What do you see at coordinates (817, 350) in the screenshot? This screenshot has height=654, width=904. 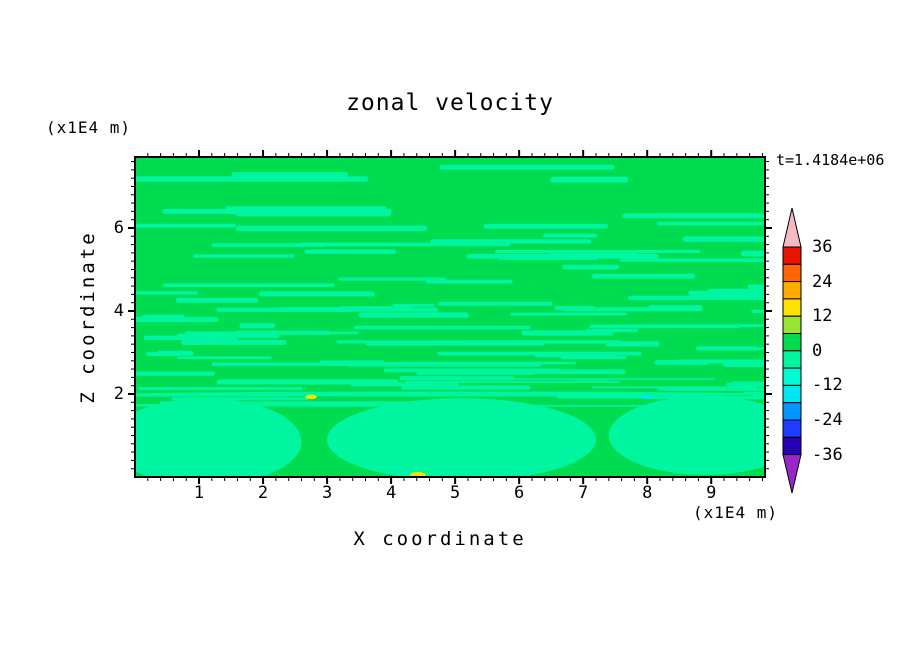 I see `colorbar-tick-label: 0` at bounding box center [817, 350].